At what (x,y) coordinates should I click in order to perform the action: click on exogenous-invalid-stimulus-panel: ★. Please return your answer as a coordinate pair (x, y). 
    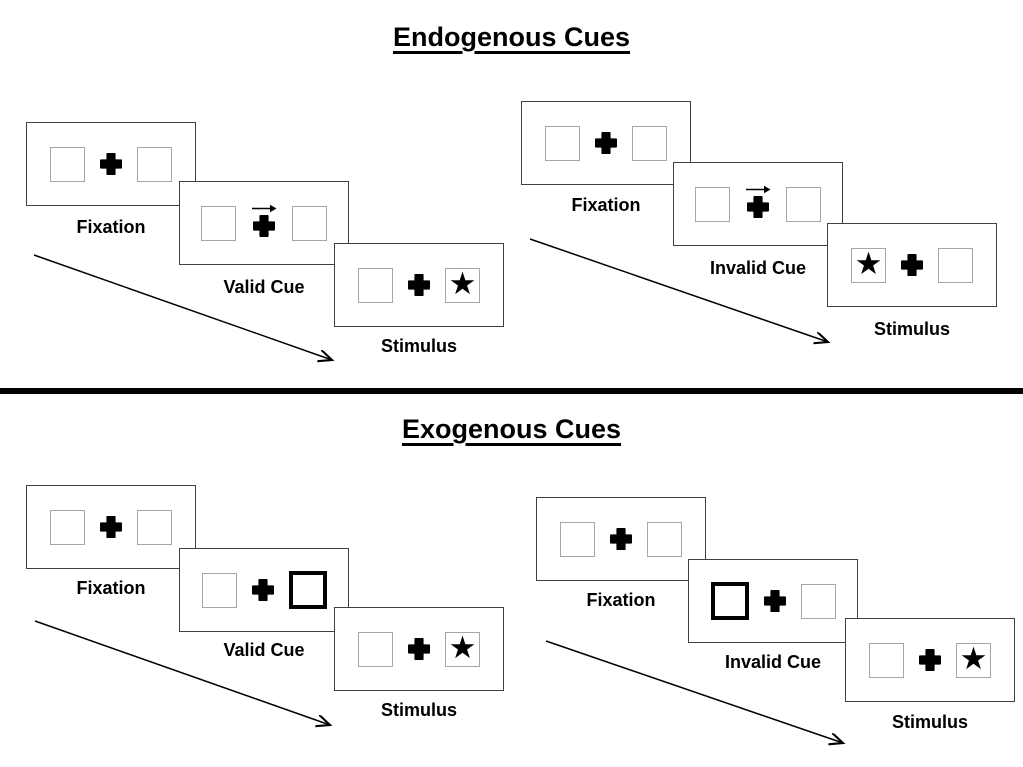
    Looking at the image, I should click on (930, 660).